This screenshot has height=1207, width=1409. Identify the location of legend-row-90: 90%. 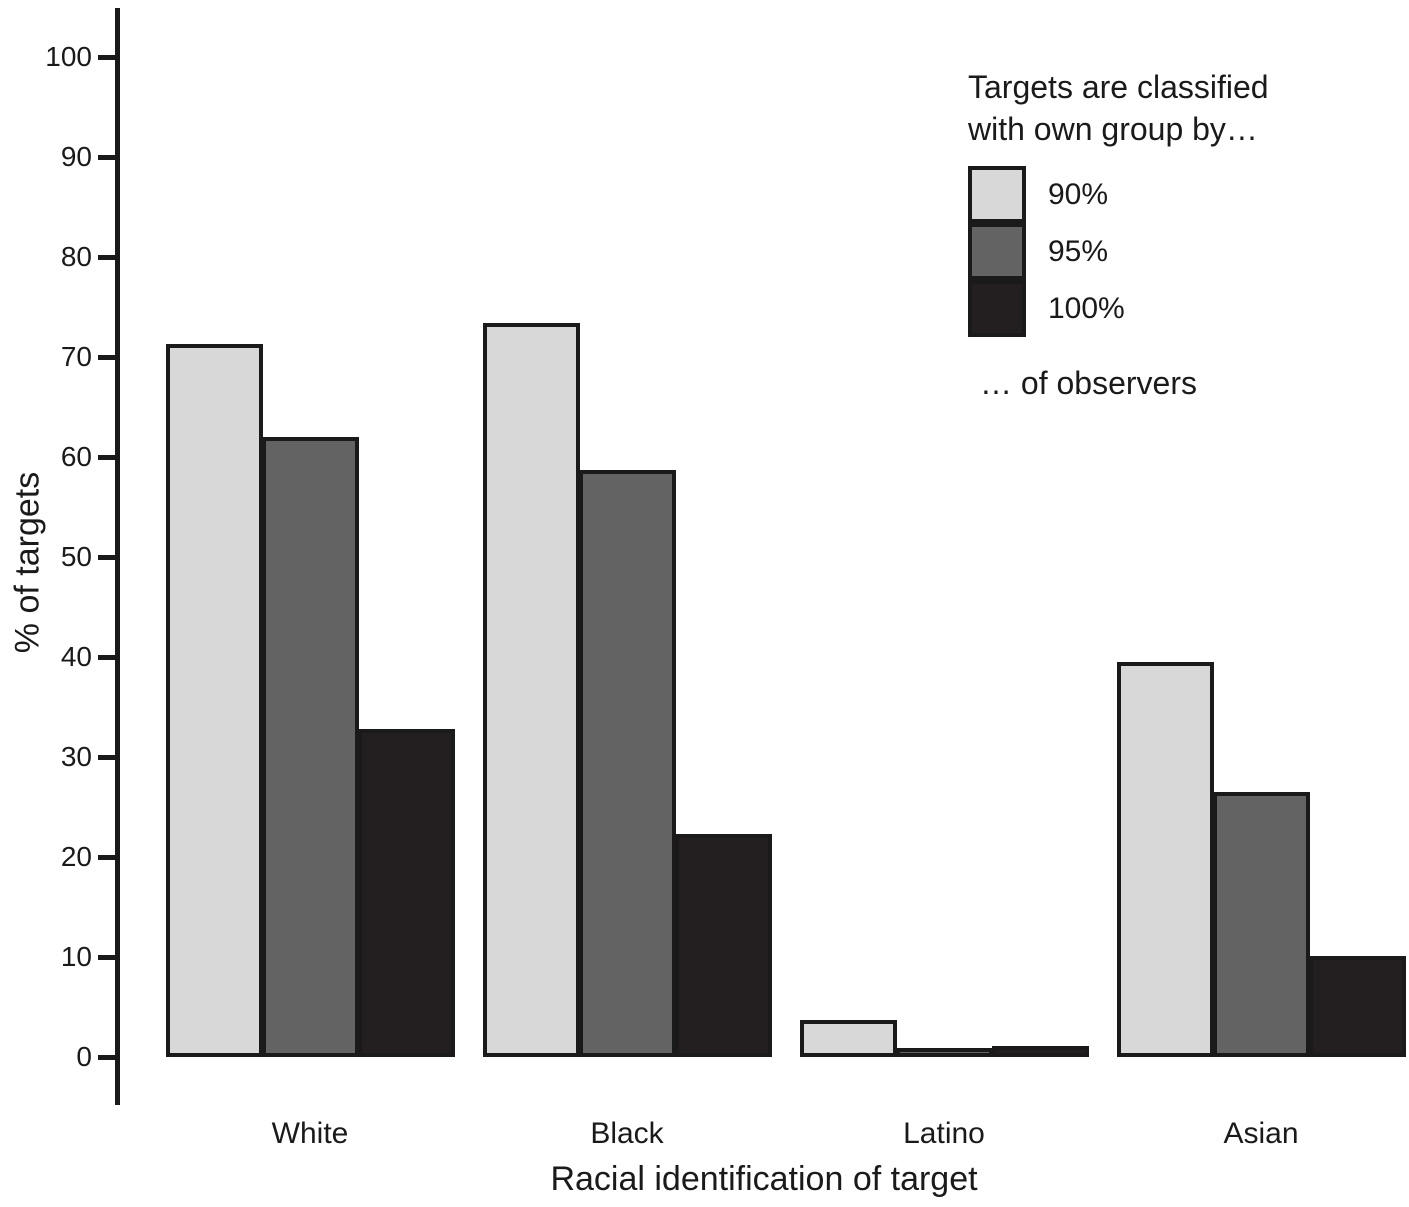
(1178, 194).